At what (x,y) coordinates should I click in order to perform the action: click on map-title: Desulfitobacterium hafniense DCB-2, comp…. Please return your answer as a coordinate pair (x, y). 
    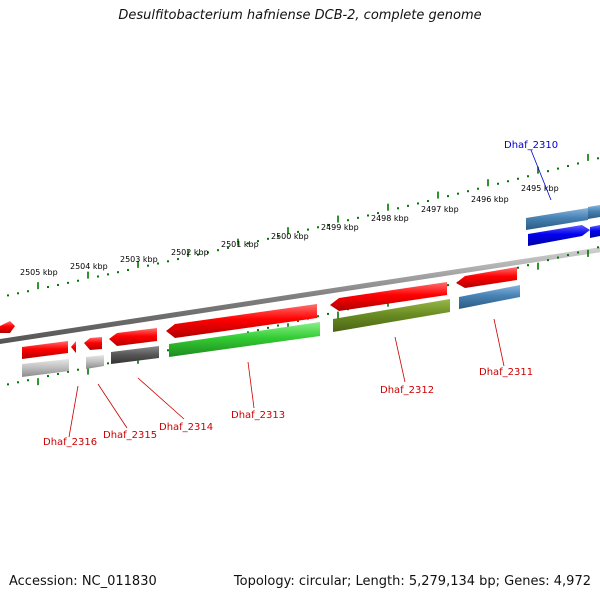
    Looking at the image, I should click on (300, 15).